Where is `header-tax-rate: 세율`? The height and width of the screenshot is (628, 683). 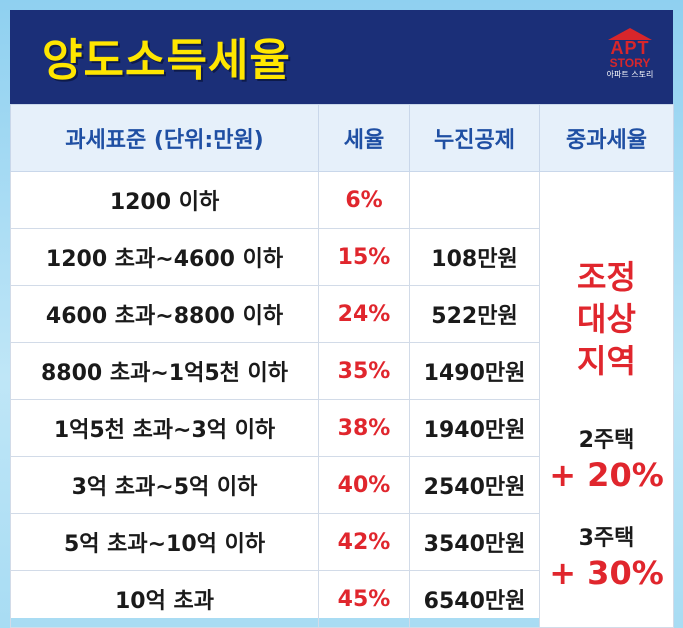 header-tax-rate: 세율 is located at coordinates (364, 138).